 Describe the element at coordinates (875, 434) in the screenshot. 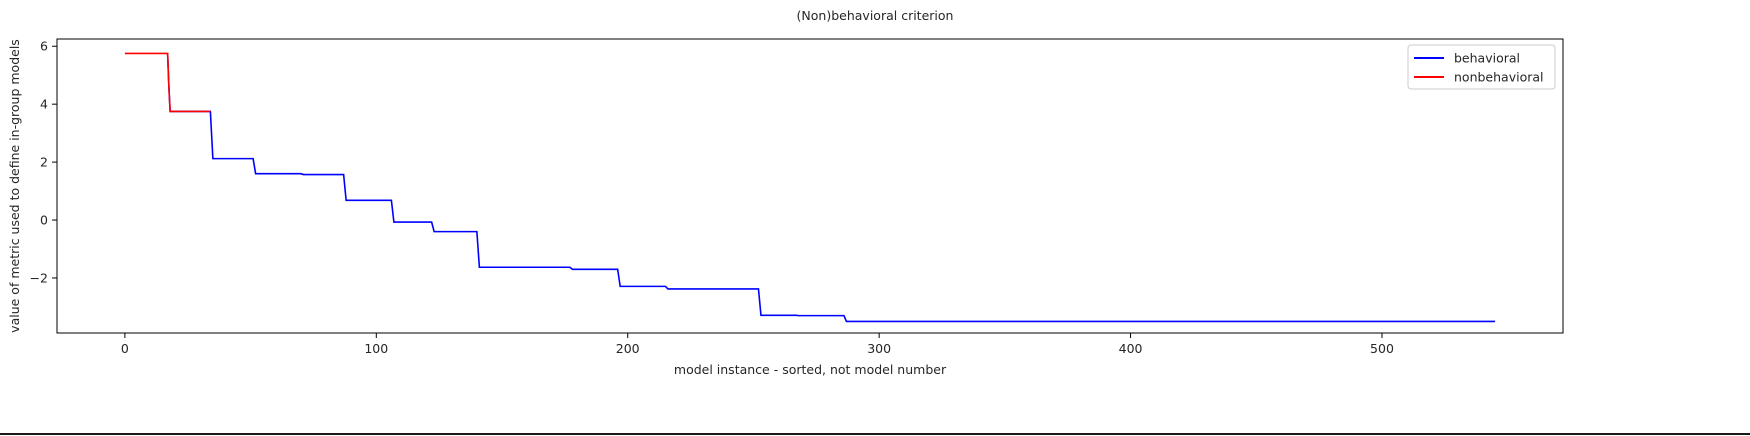

I see `bottom-rule` at that location.